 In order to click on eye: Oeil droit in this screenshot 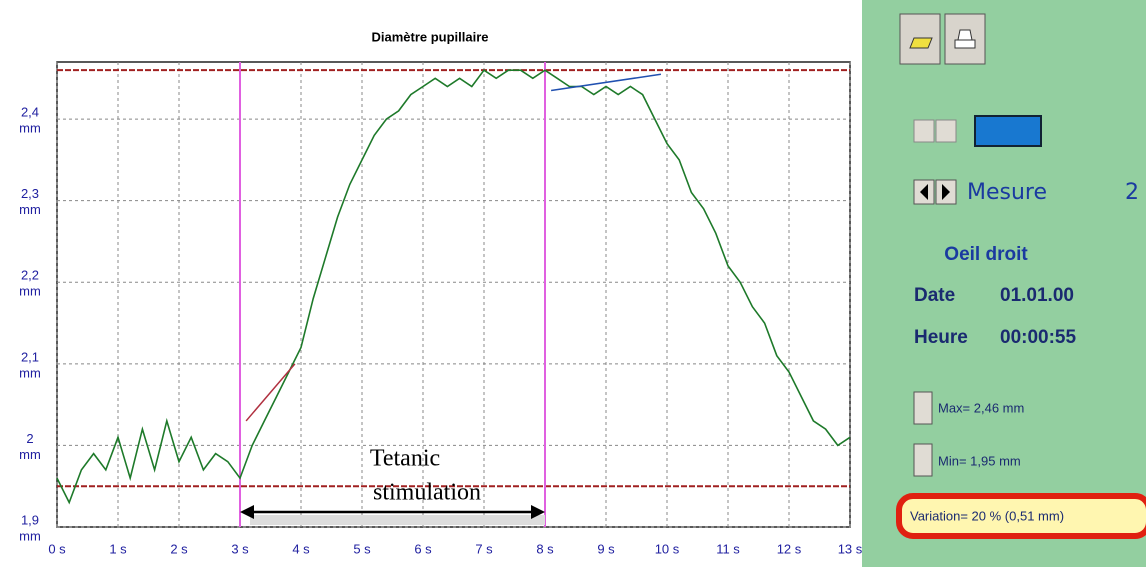, I will do `click(986, 254)`.